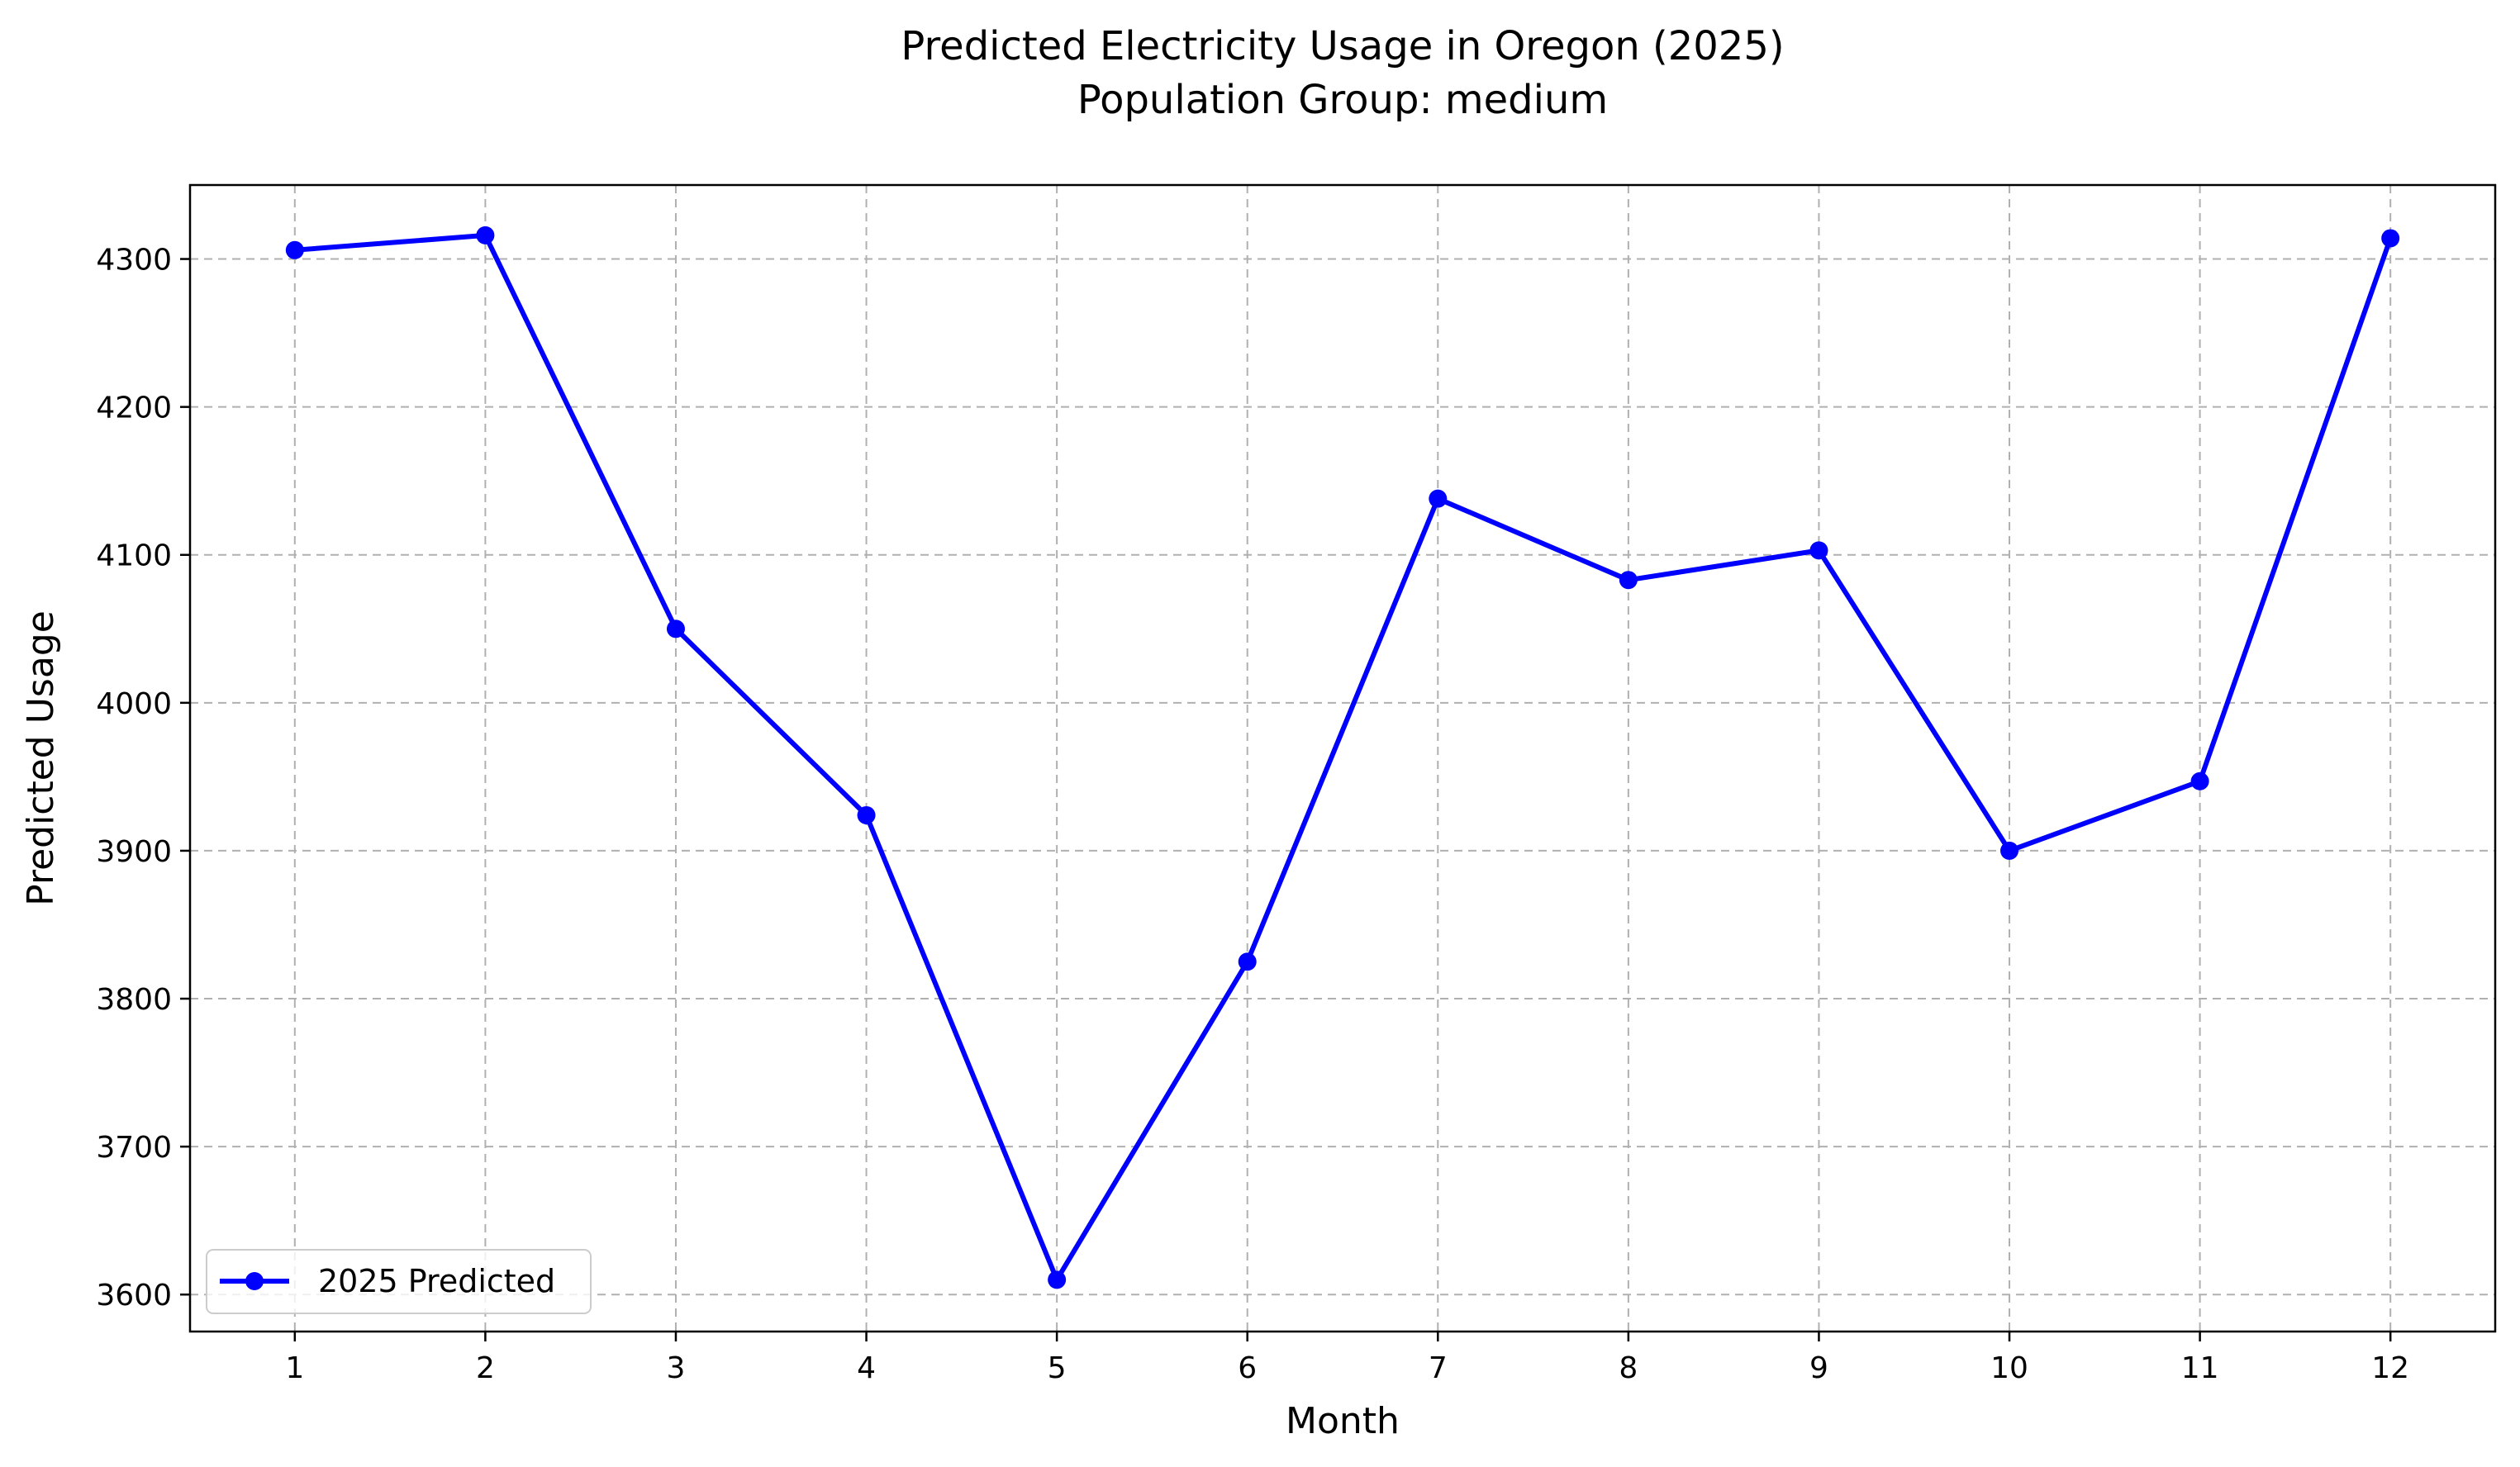 The image size is (2520, 1467). What do you see at coordinates (1057, 1368) in the screenshot?
I see `x-tick-label: 5` at bounding box center [1057, 1368].